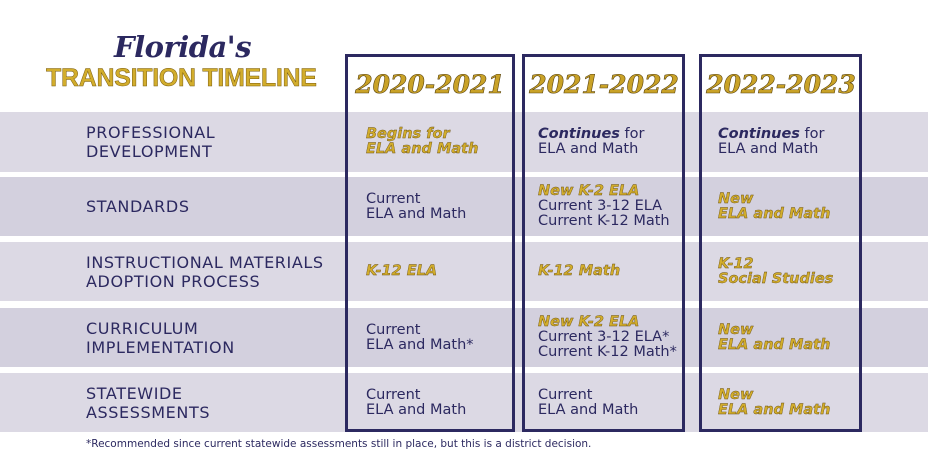  I want to click on row-label-line: STANDARDS, so click(138, 206).